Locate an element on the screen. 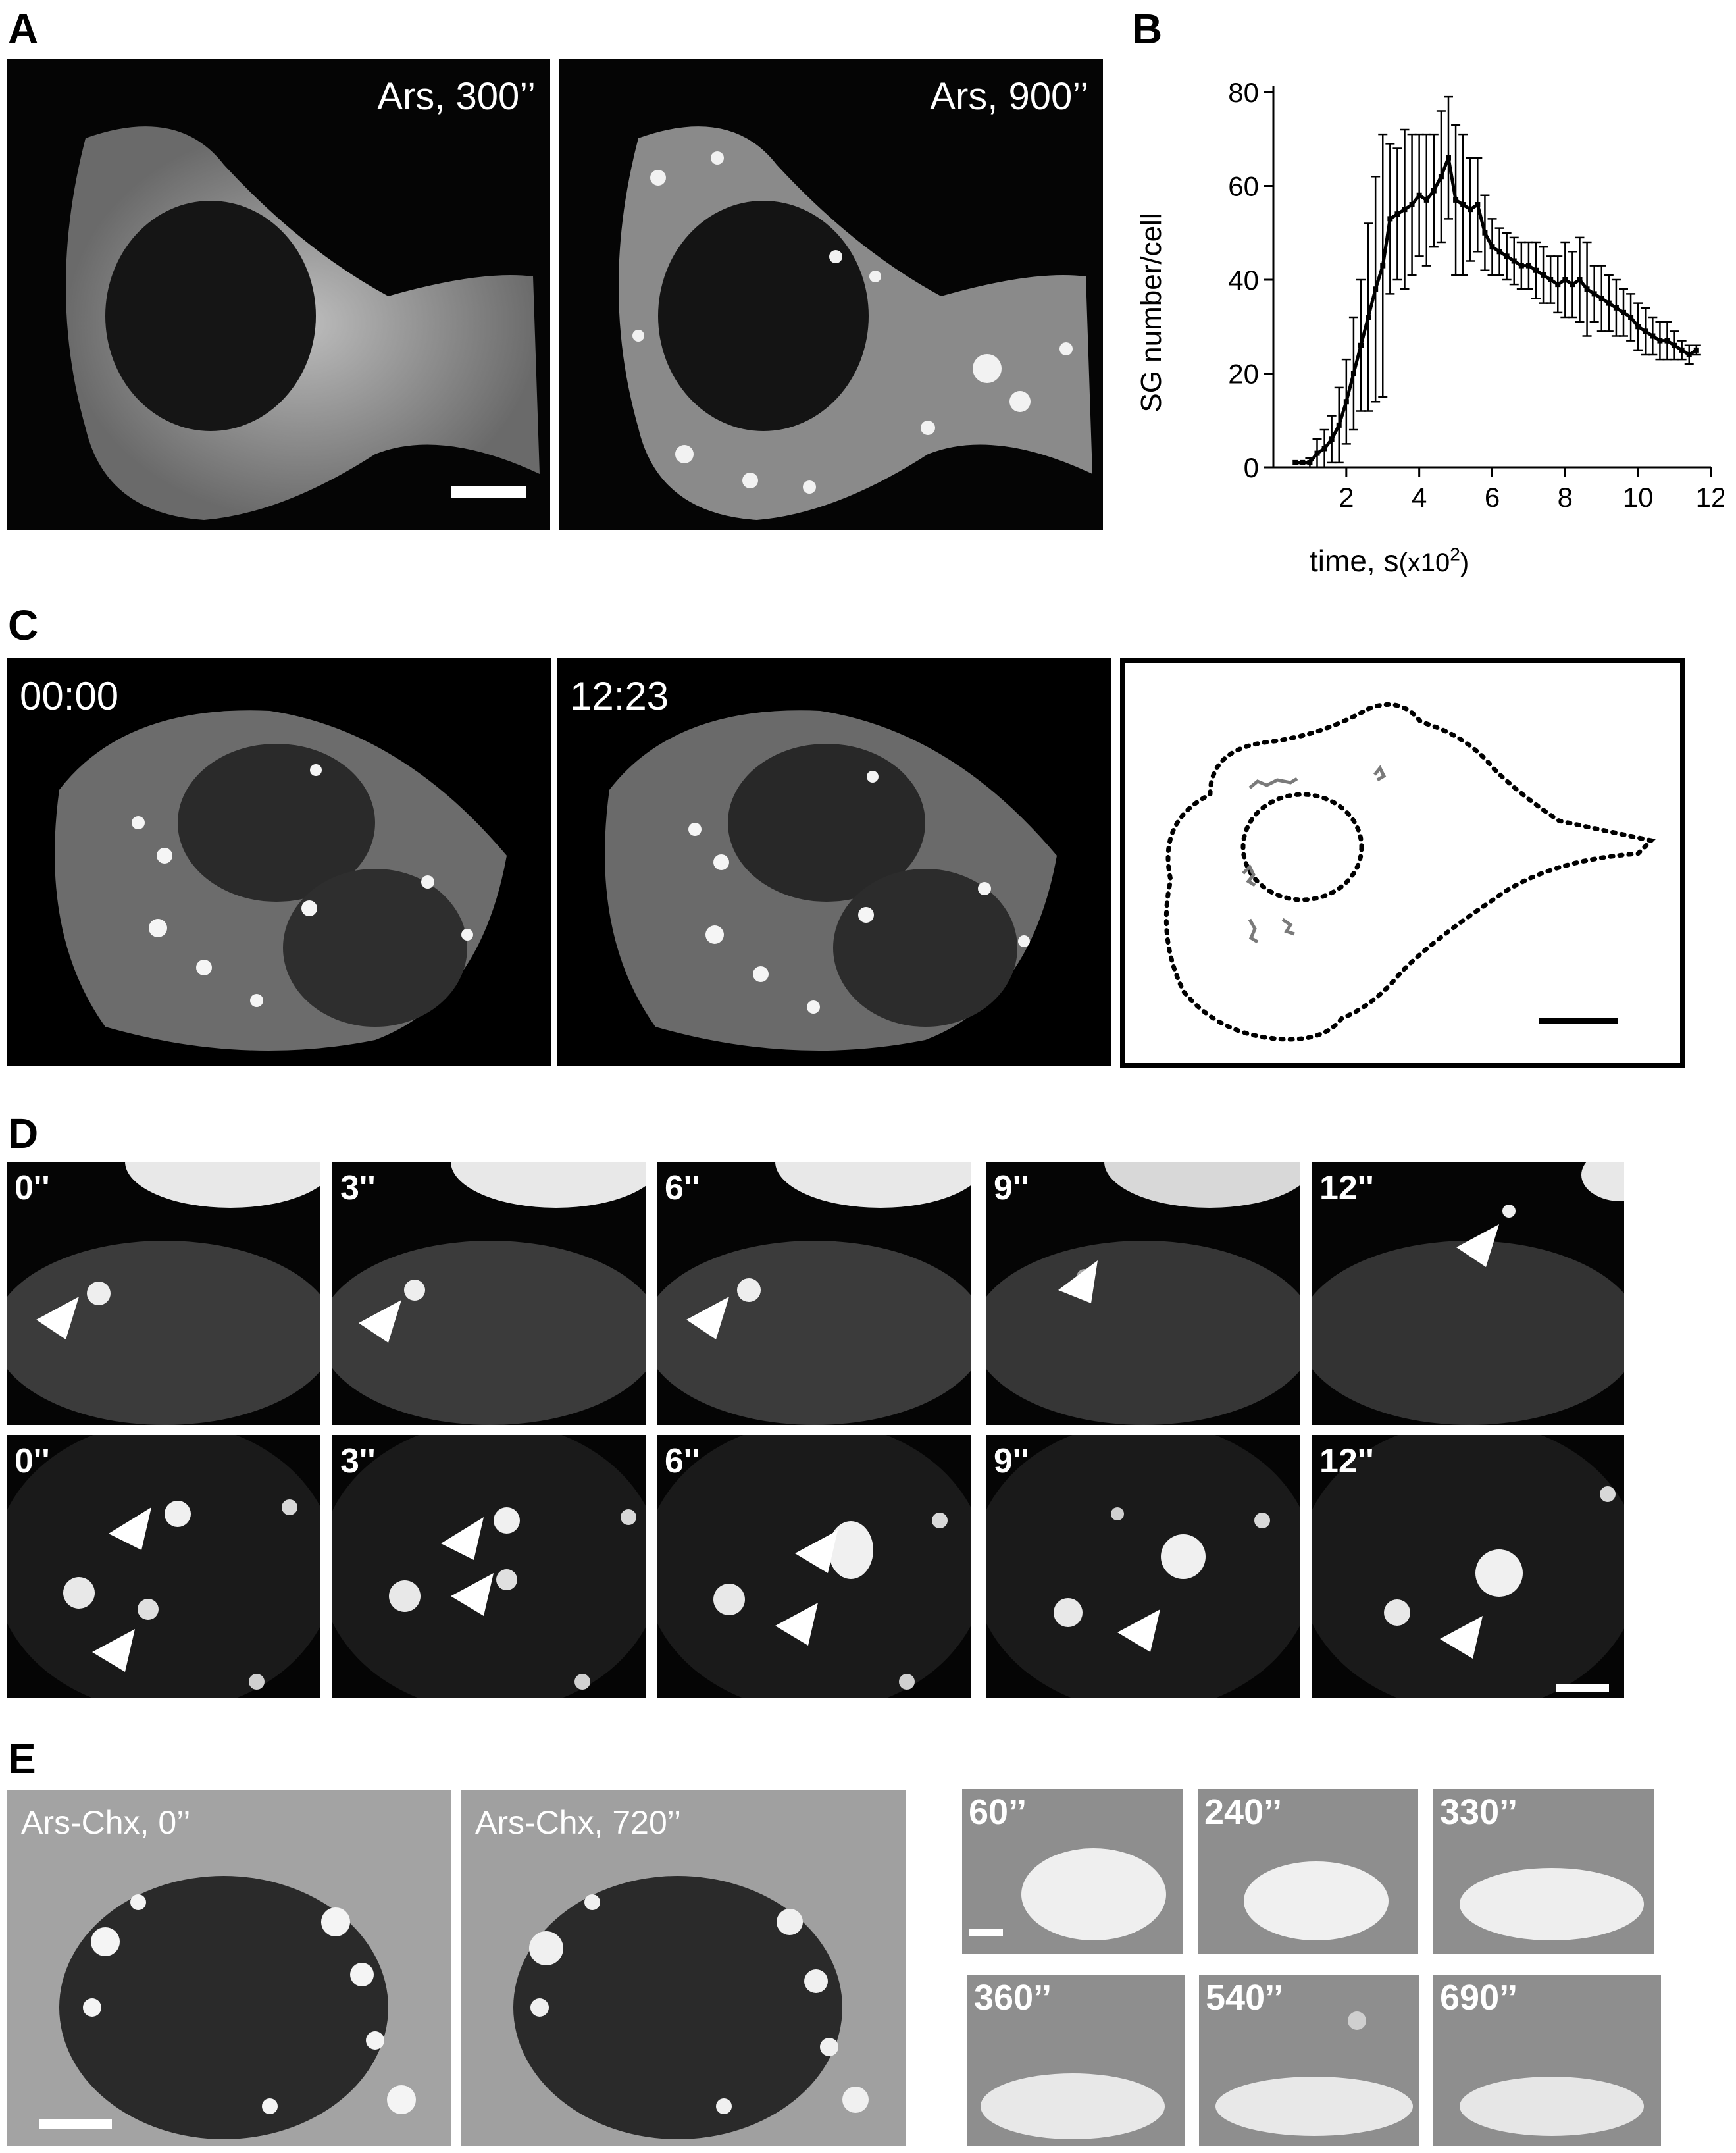  x-tick-label: 8 is located at coordinates (1566, 497).